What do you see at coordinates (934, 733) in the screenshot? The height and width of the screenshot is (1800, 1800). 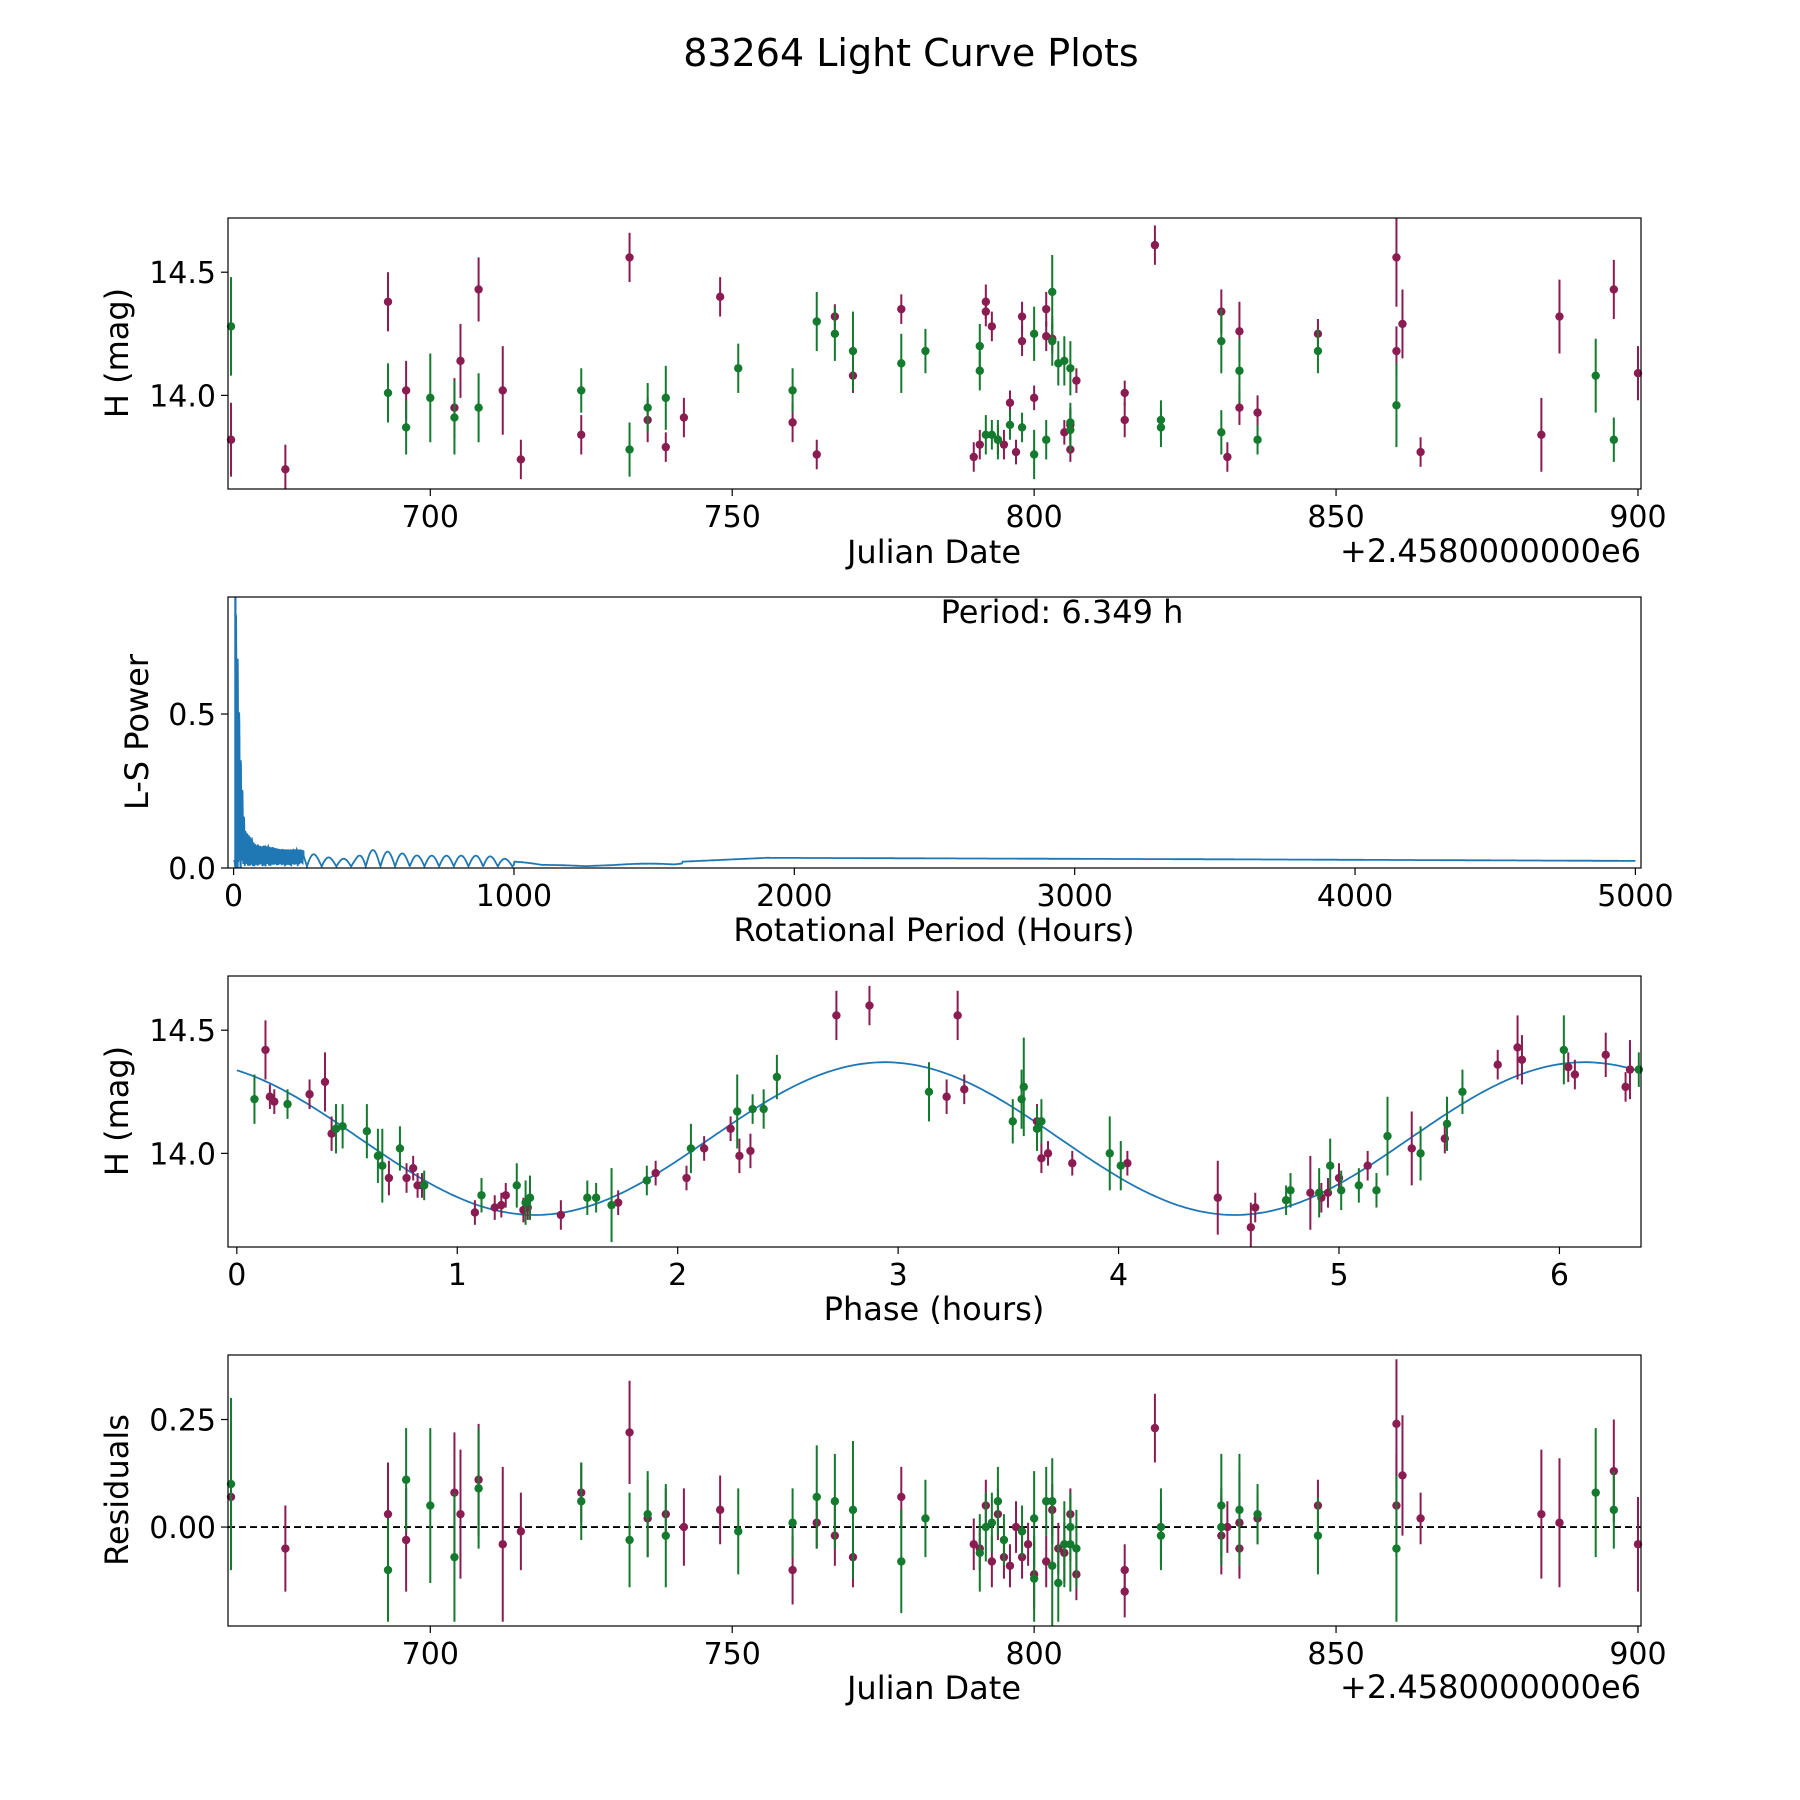 I see `periodogram-marks` at bounding box center [934, 733].